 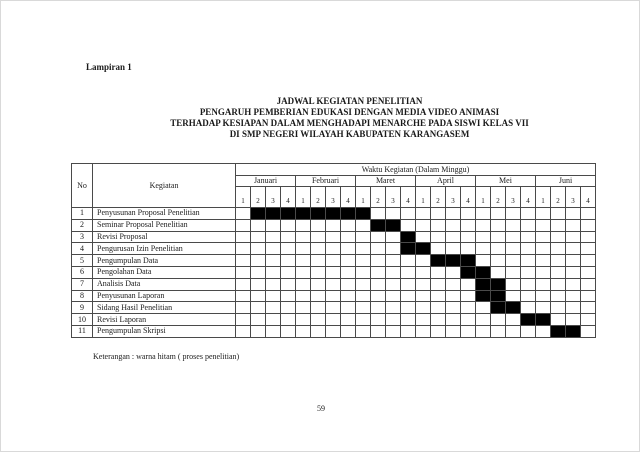 I want to click on activity-number: 7, so click(x=82, y=284).